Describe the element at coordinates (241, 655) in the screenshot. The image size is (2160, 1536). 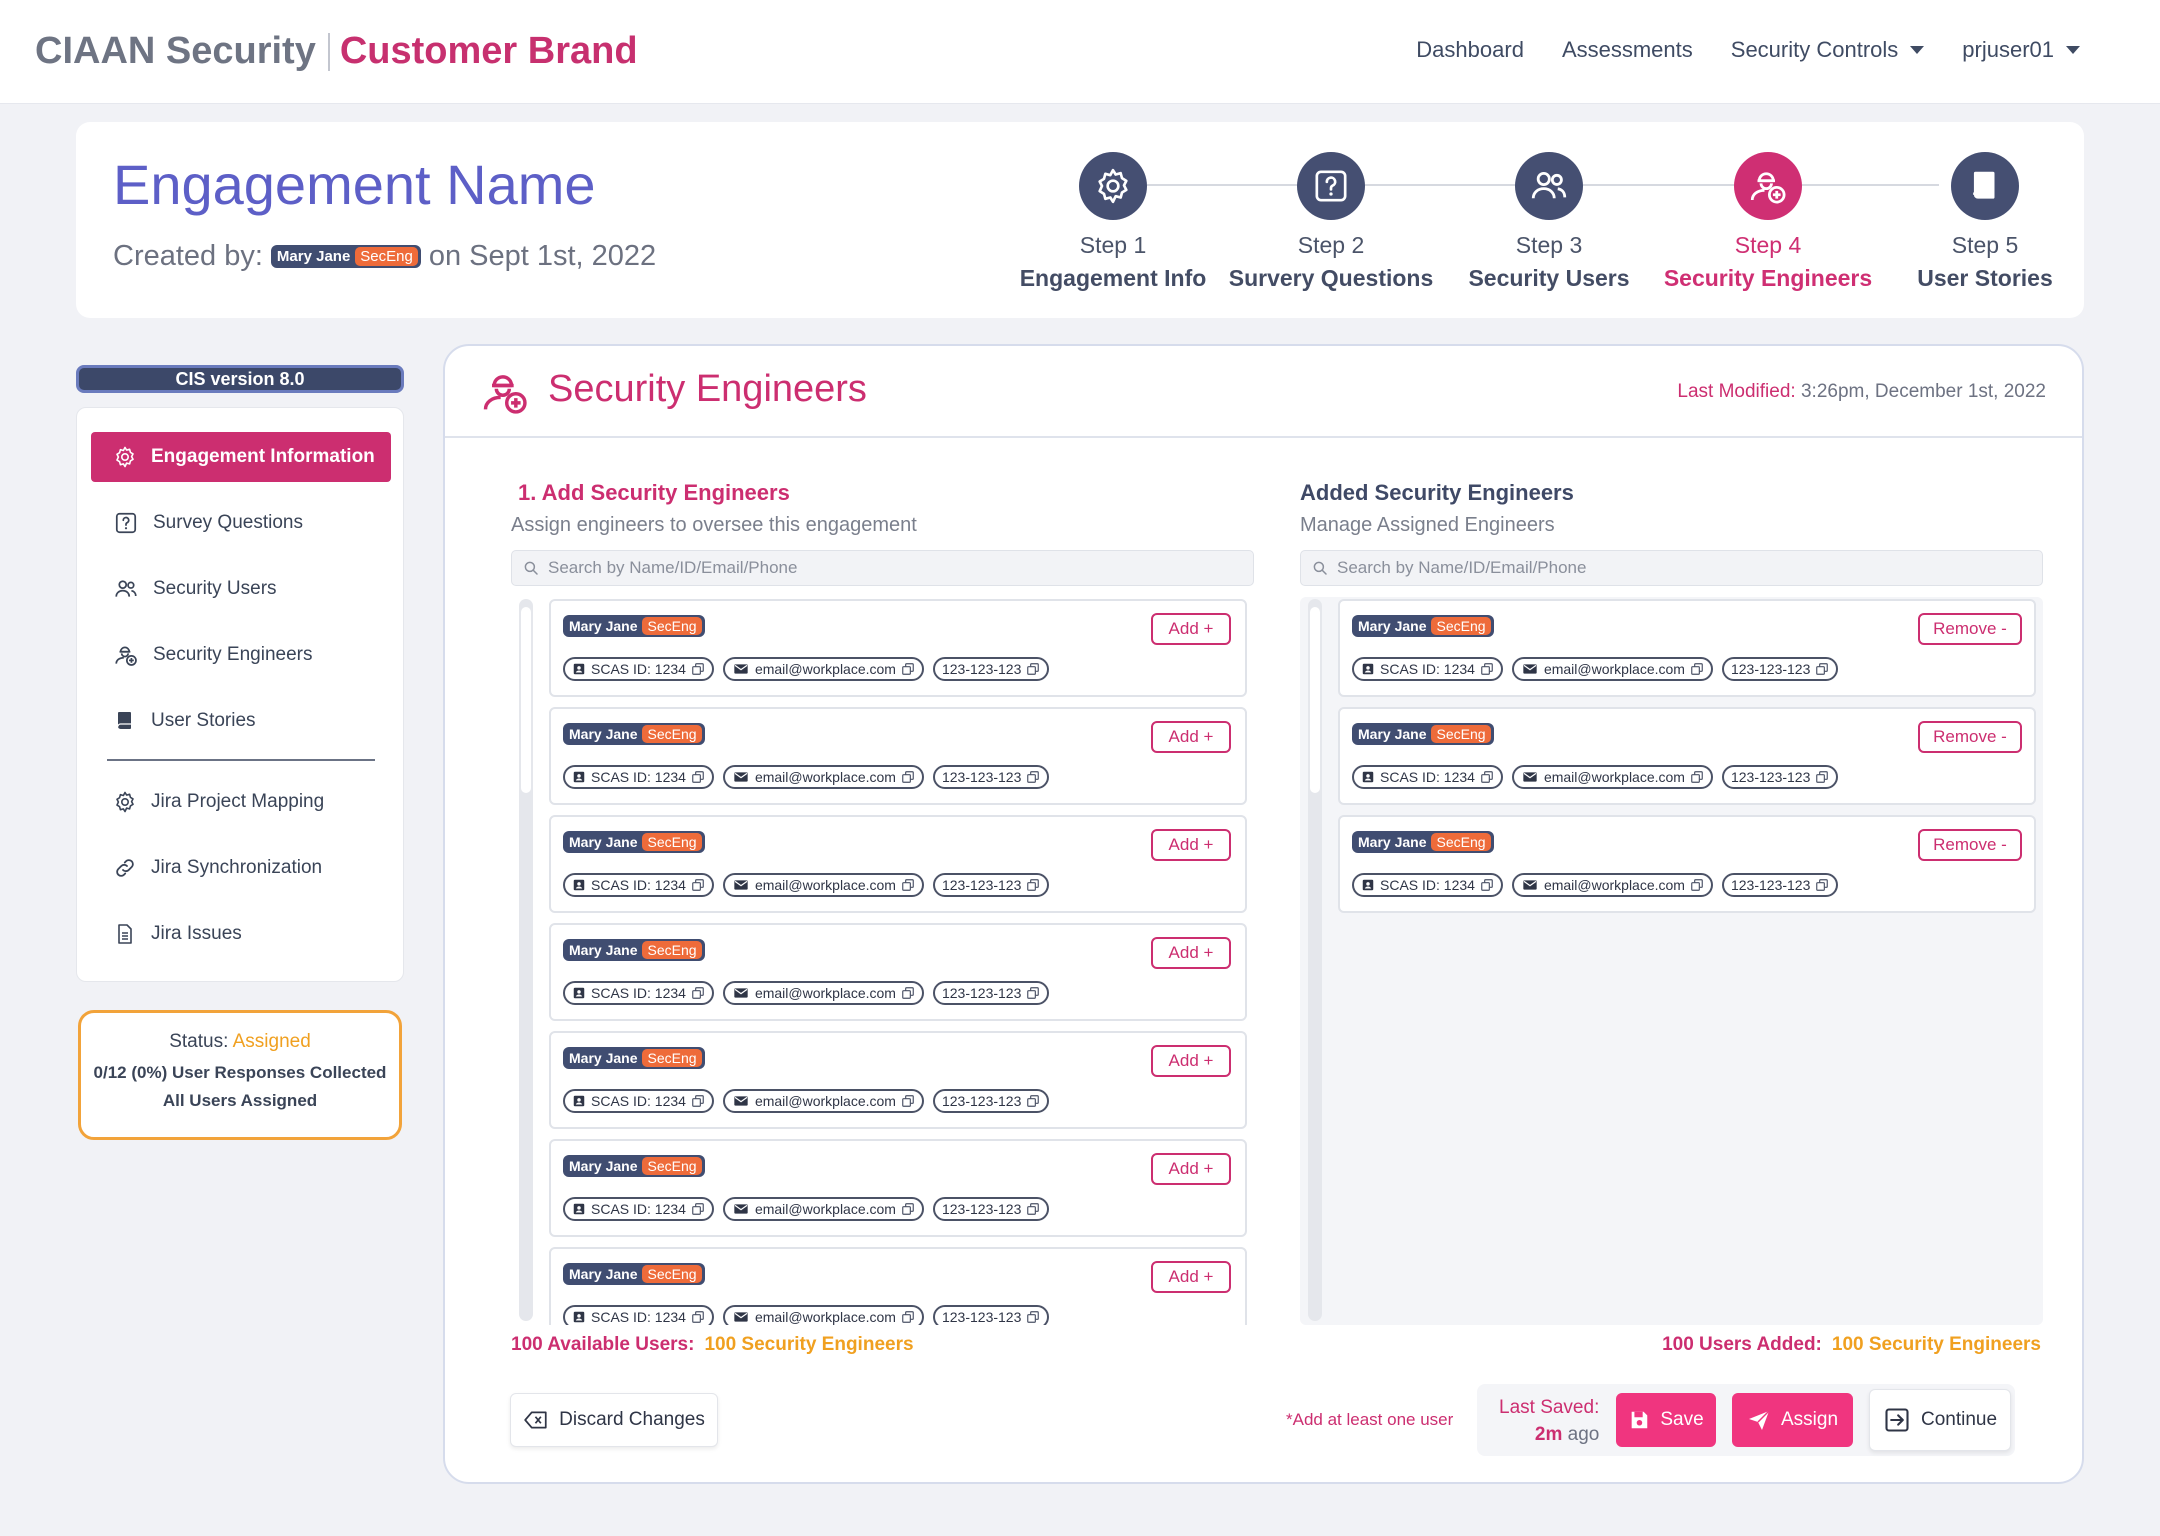
I see `sidebar-item-security-engineers: Security Engineers` at that location.